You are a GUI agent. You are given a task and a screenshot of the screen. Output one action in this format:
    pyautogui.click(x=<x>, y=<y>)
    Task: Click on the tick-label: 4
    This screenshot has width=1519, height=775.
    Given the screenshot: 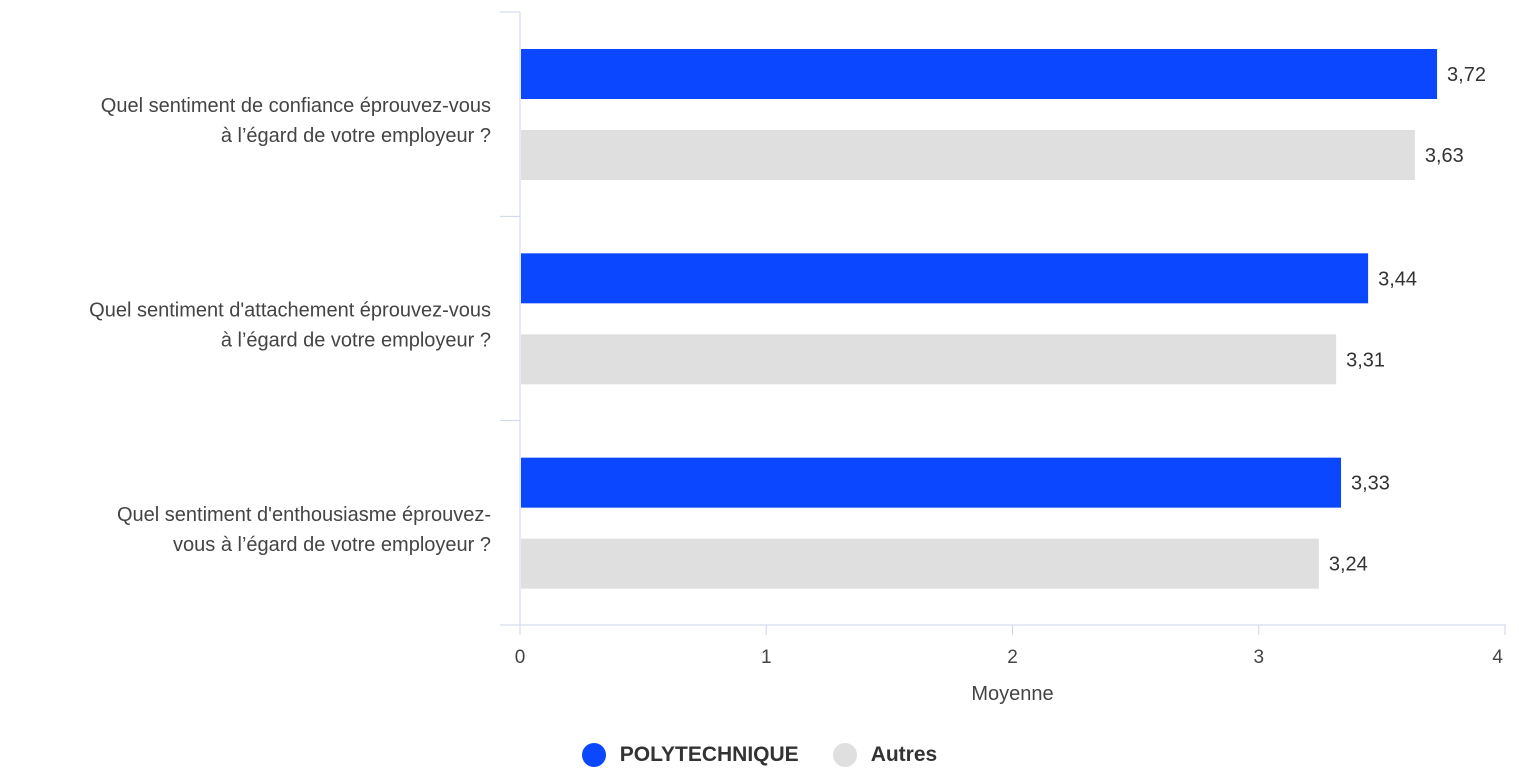 What is the action you would take?
    pyautogui.click(x=1497, y=657)
    